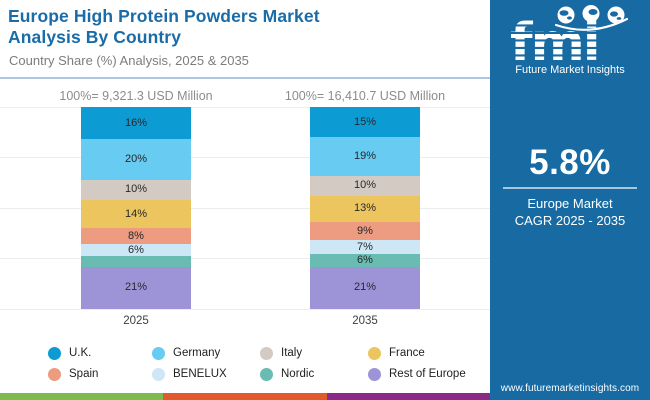 The width and height of the screenshot is (650, 400). Describe the element at coordinates (292, 353) in the screenshot. I see `legend-label: Italy` at that location.